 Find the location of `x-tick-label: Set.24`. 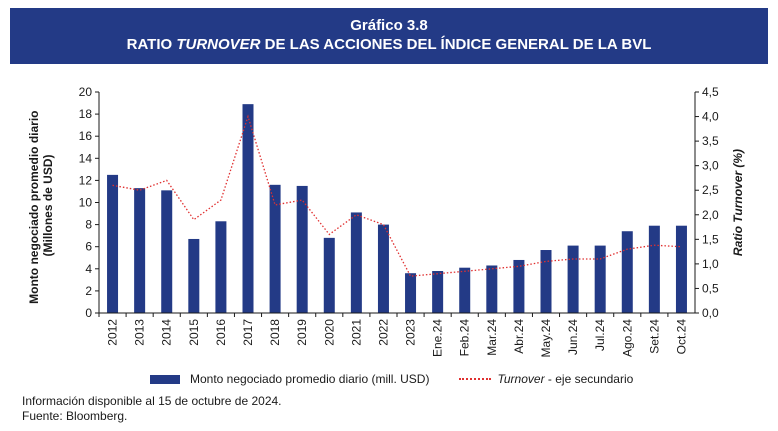

x-tick-label: Set.24 is located at coordinates (654, 336).